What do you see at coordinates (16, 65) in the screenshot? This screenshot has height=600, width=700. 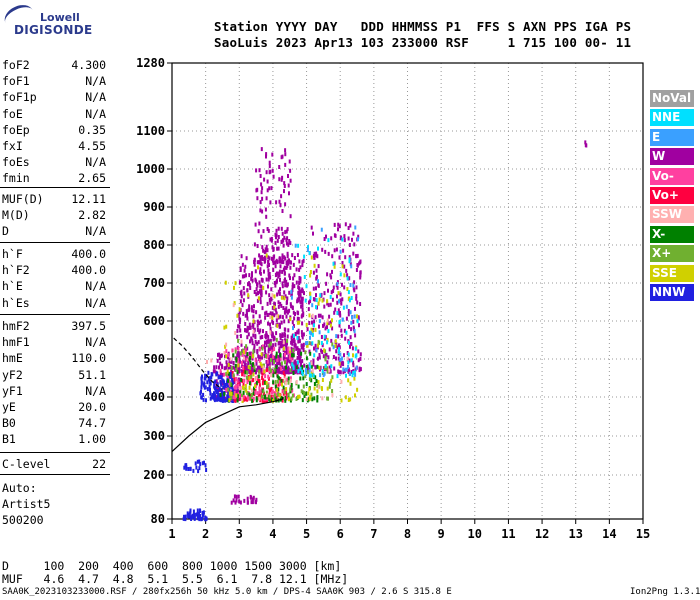 I see `param-name: foF2` at bounding box center [16, 65].